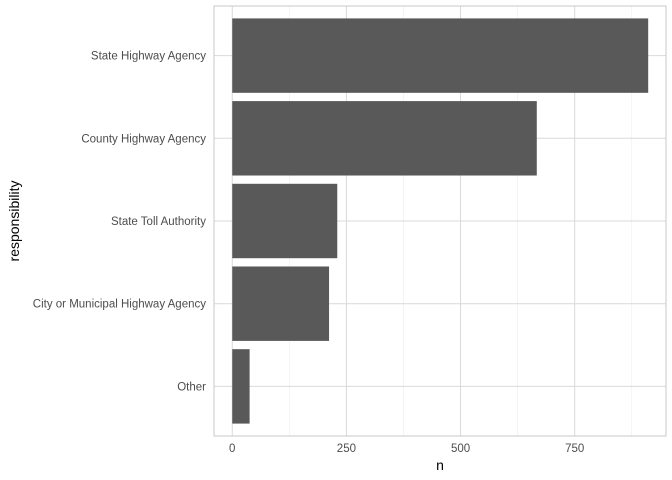  What do you see at coordinates (346, 449) in the screenshot?
I see `x-tick-label: 250` at bounding box center [346, 449].